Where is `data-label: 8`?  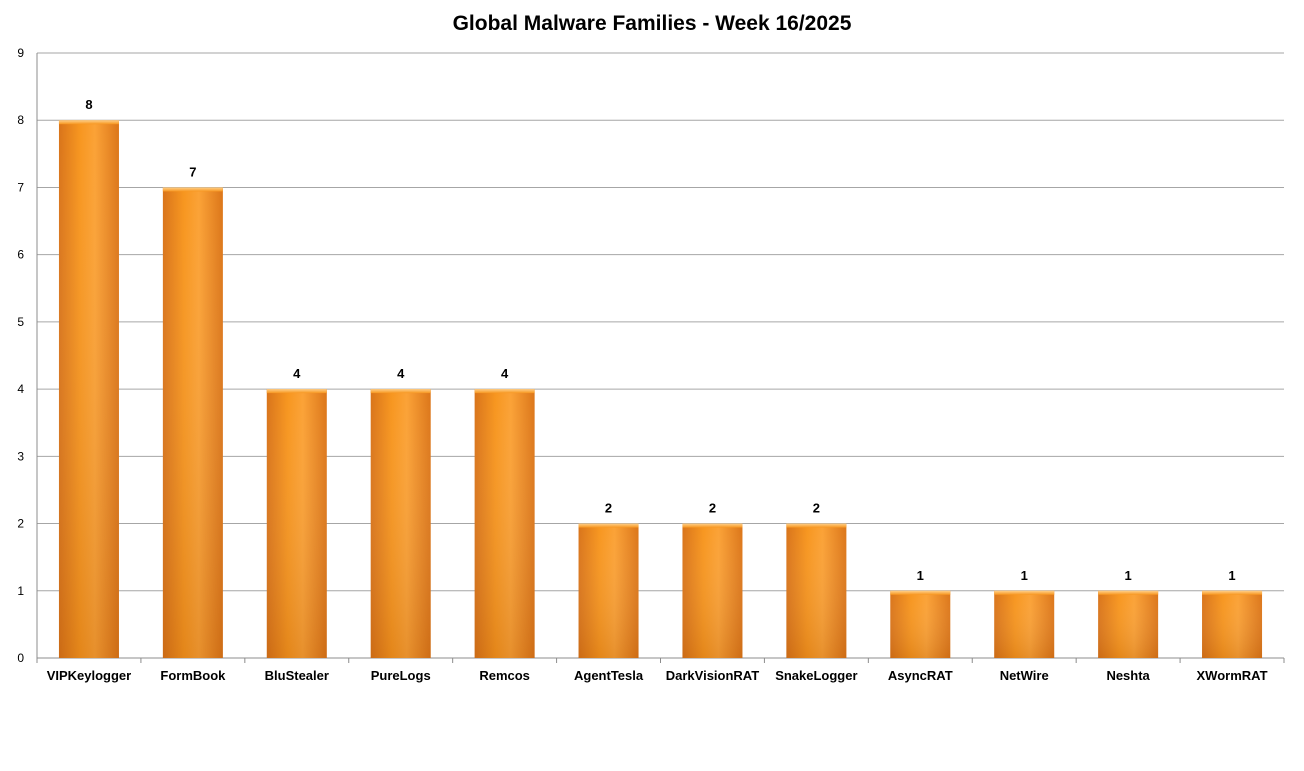
data-label: 8 is located at coordinates (88, 104).